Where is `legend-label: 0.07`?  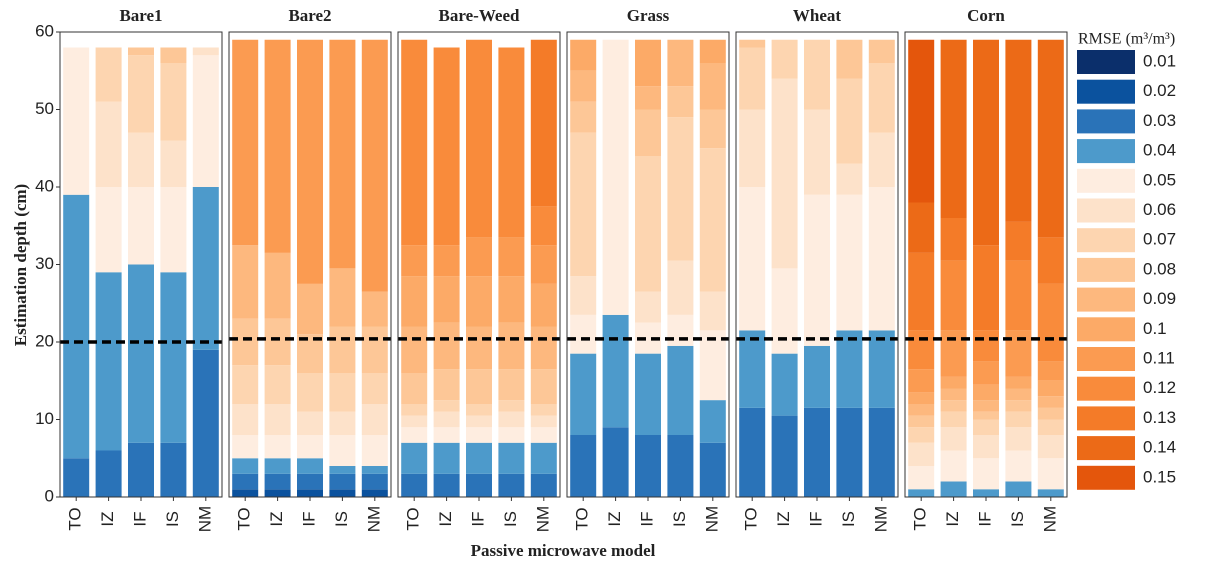
legend-label: 0.07 is located at coordinates (1159, 239).